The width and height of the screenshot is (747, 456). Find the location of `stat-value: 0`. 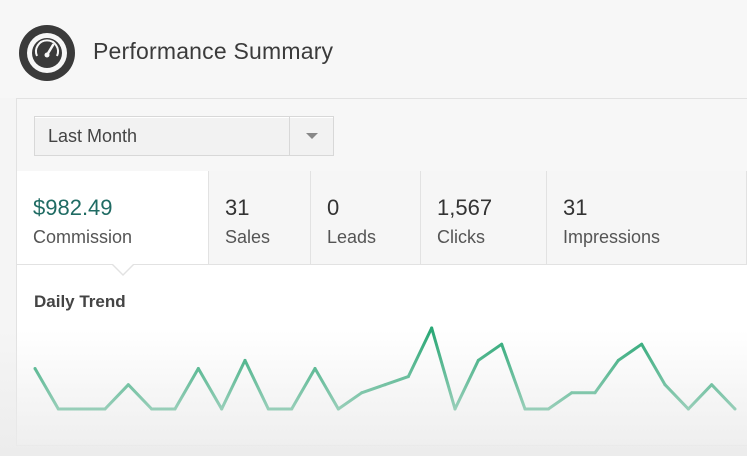

stat-value: 0 is located at coordinates (333, 207).